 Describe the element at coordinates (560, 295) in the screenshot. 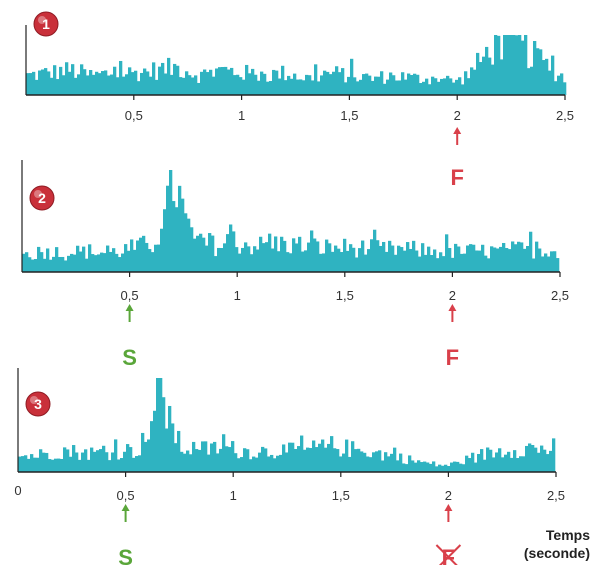

I see `tick-label-p2-4: 2,5` at that location.